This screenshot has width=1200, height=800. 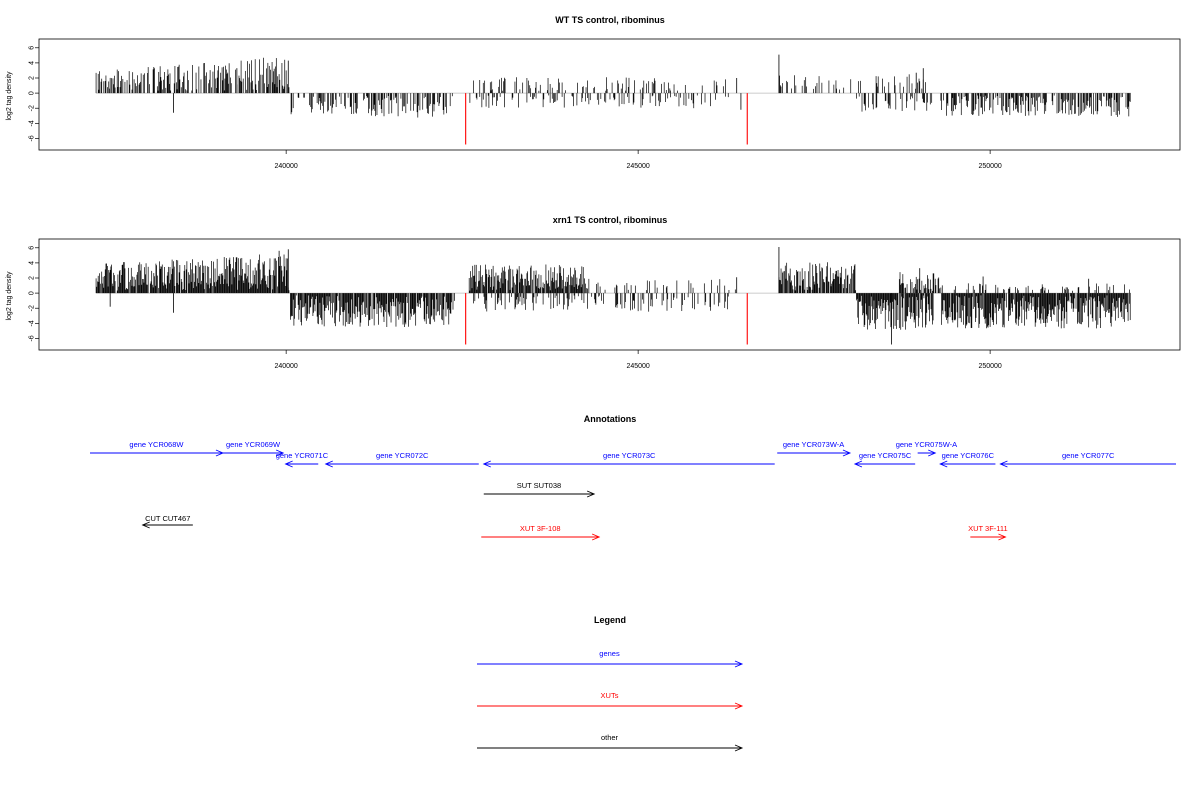 I want to click on xrn1-y-tick-label: -6, so click(x=32, y=338).